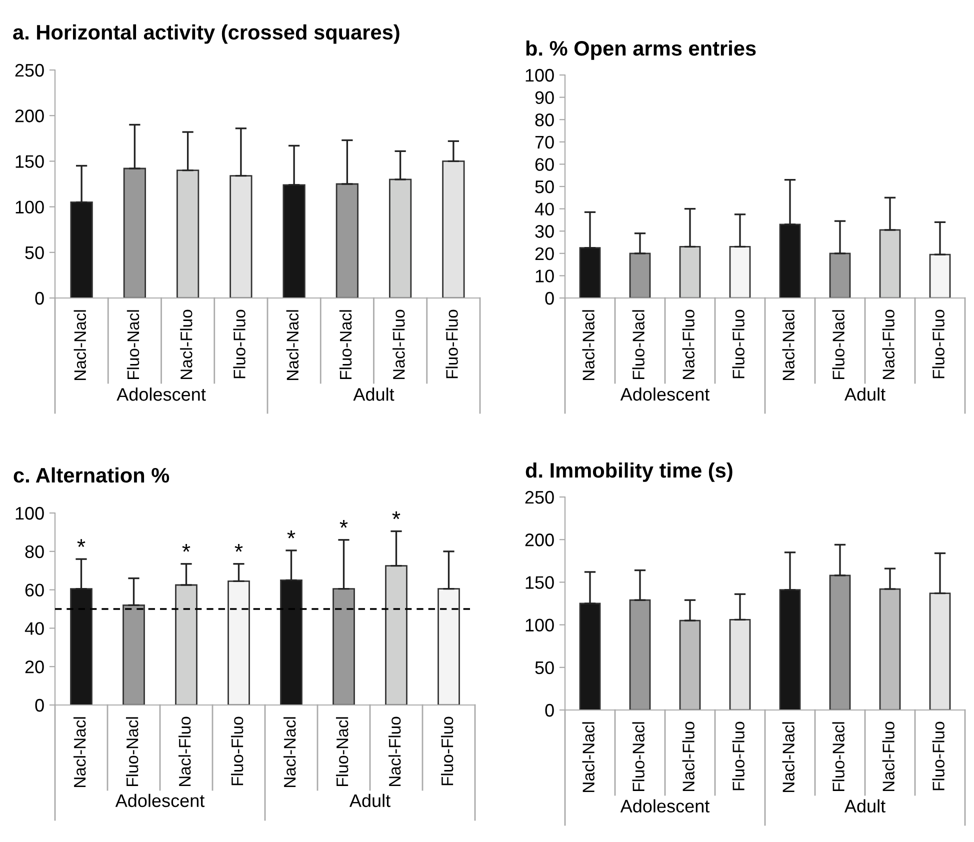  Describe the element at coordinates (544, 231) in the screenshot. I see `y-tick-label: 30` at that location.